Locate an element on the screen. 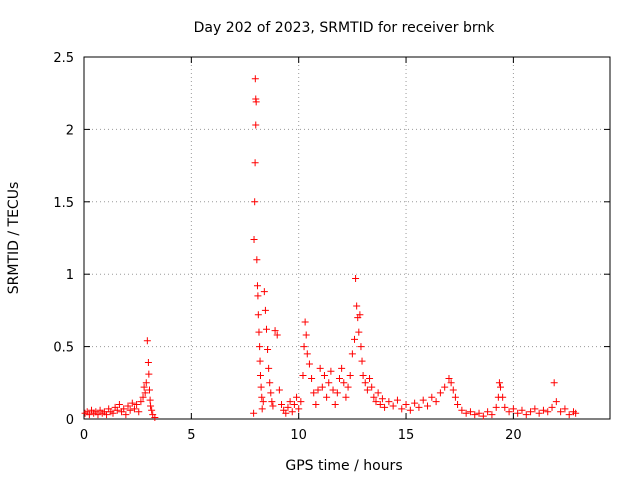  x-tick-label: 5 is located at coordinates (191, 435).